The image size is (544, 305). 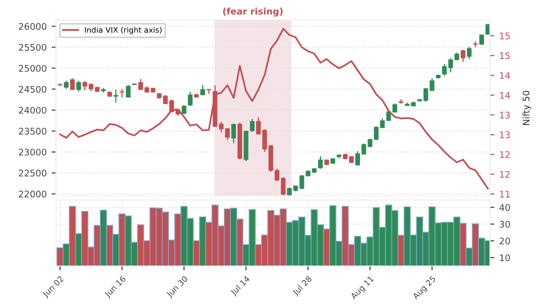 What do you see at coordinates (32, 131) in the screenshot?
I see `y-tick-label: 23500` at bounding box center [32, 131].